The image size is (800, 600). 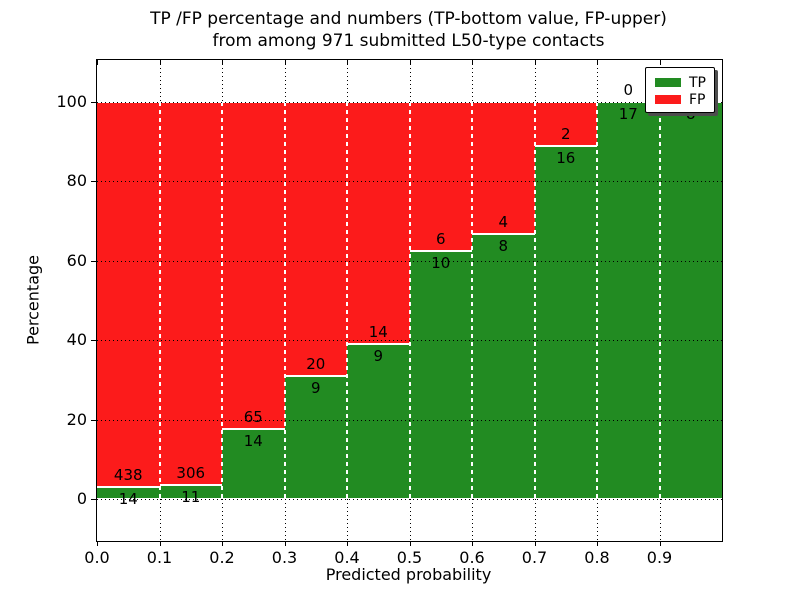 What do you see at coordinates (628, 89) in the screenshot?
I see `bar-fp-count-label: 0` at bounding box center [628, 89].